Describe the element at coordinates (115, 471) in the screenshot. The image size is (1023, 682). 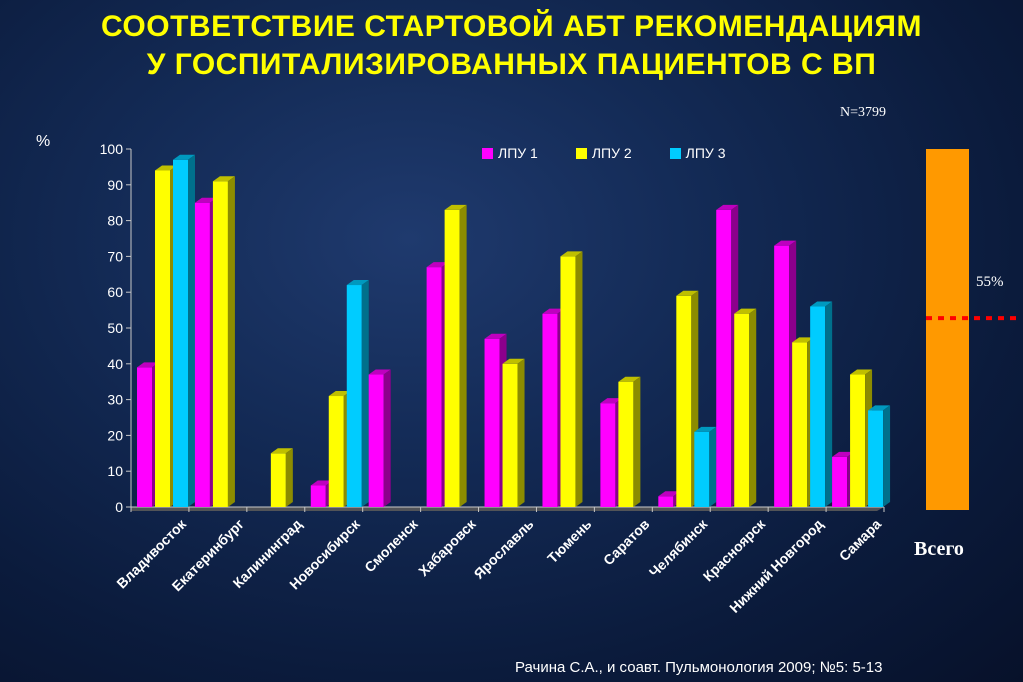
I see `y-tick-label: 10` at that location.